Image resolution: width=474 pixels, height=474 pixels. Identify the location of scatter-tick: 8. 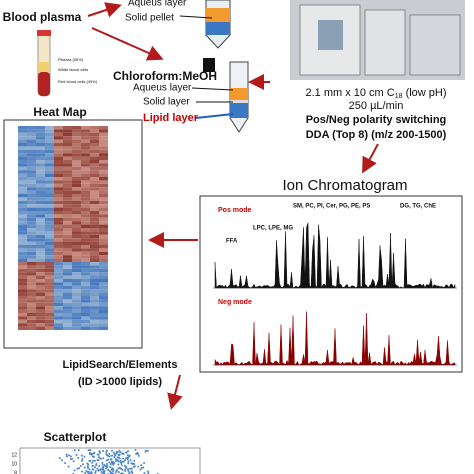
(15, 472).